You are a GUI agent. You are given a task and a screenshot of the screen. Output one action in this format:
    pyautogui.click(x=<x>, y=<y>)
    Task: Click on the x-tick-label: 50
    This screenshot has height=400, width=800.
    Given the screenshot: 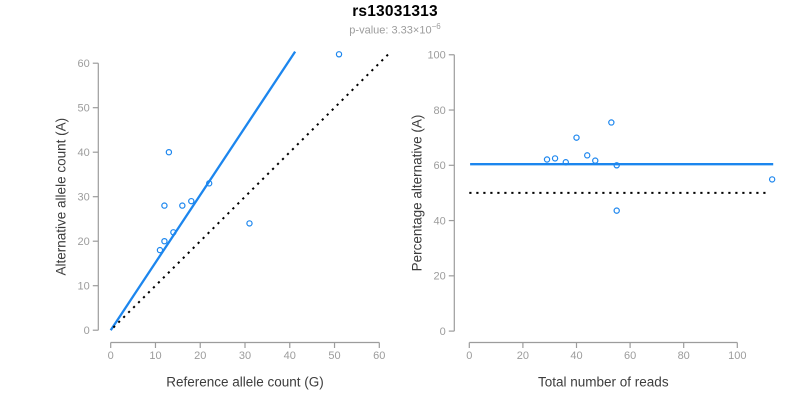 What is the action you would take?
    pyautogui.click(x=334, y=356)
    